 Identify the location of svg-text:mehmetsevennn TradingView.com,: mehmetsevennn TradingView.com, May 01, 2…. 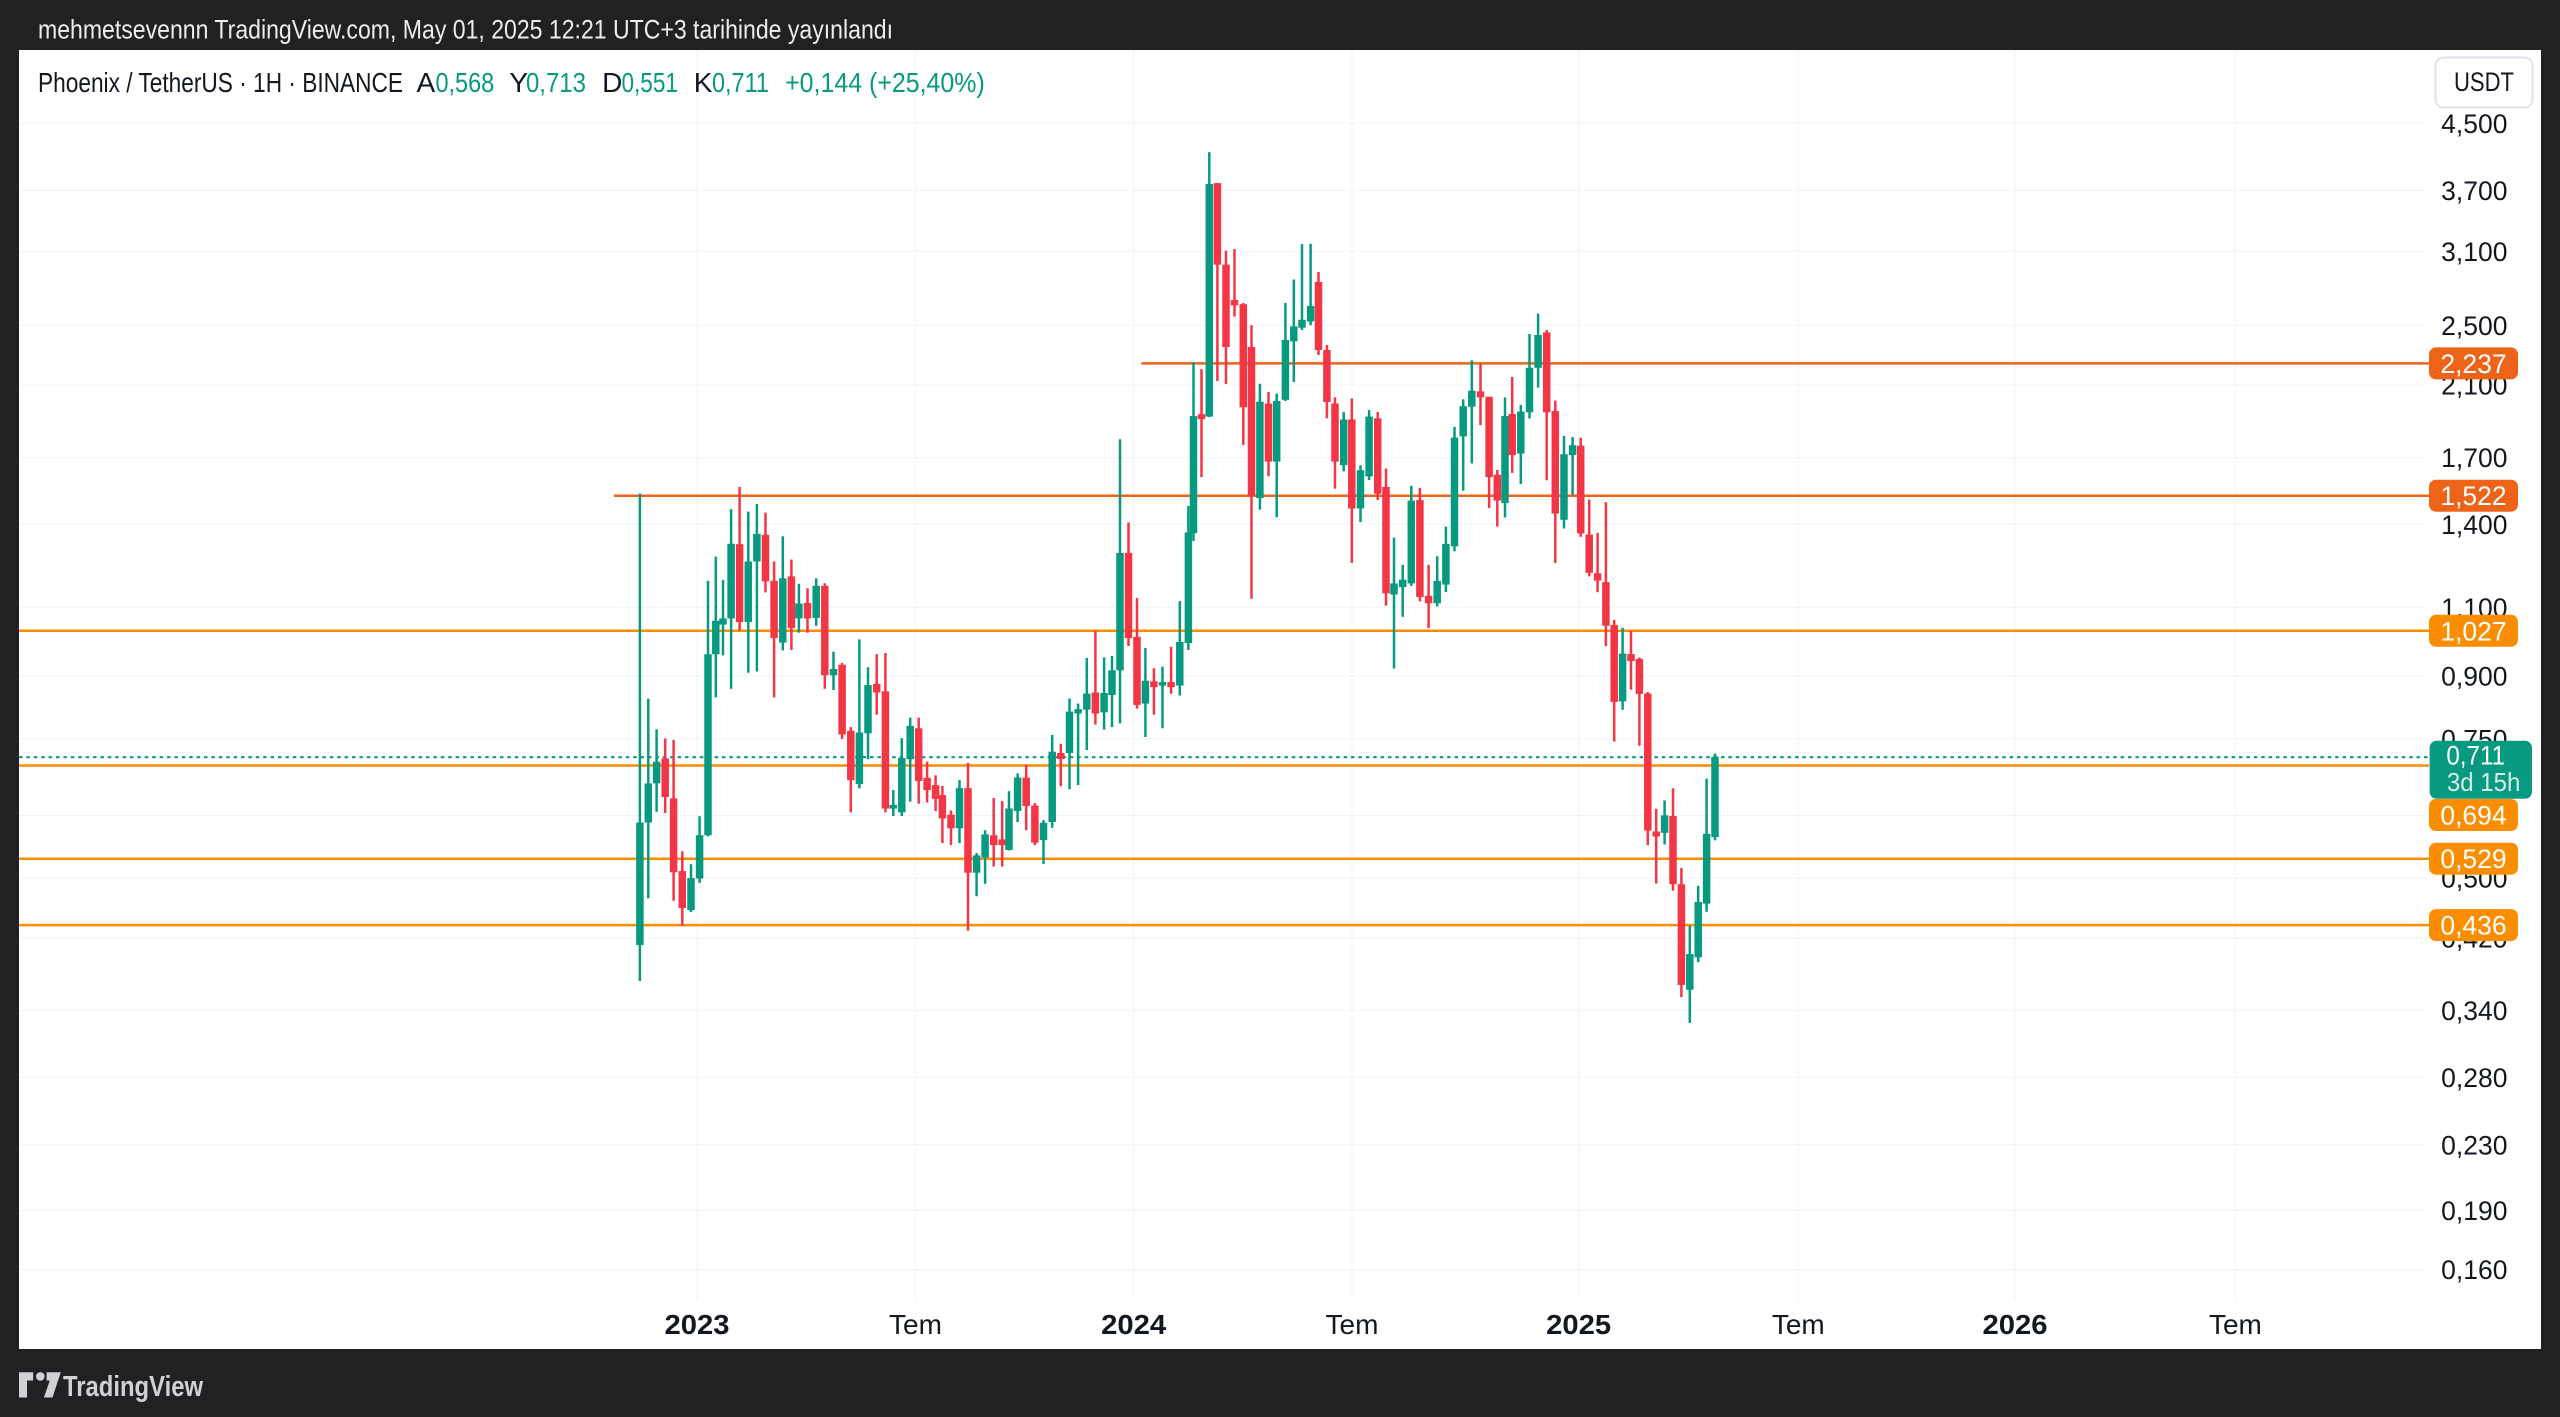
(465, 30).